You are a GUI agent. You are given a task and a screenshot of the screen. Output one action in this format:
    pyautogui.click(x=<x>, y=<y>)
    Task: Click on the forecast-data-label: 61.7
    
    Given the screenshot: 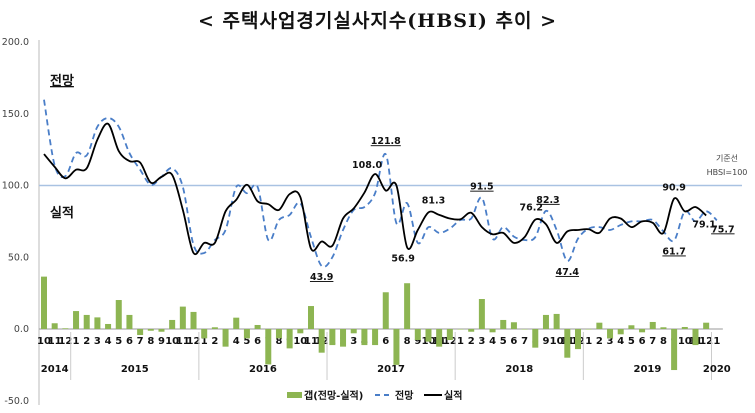 What is the action you would take?
    pyautogui.click(x=673, y=251)
    